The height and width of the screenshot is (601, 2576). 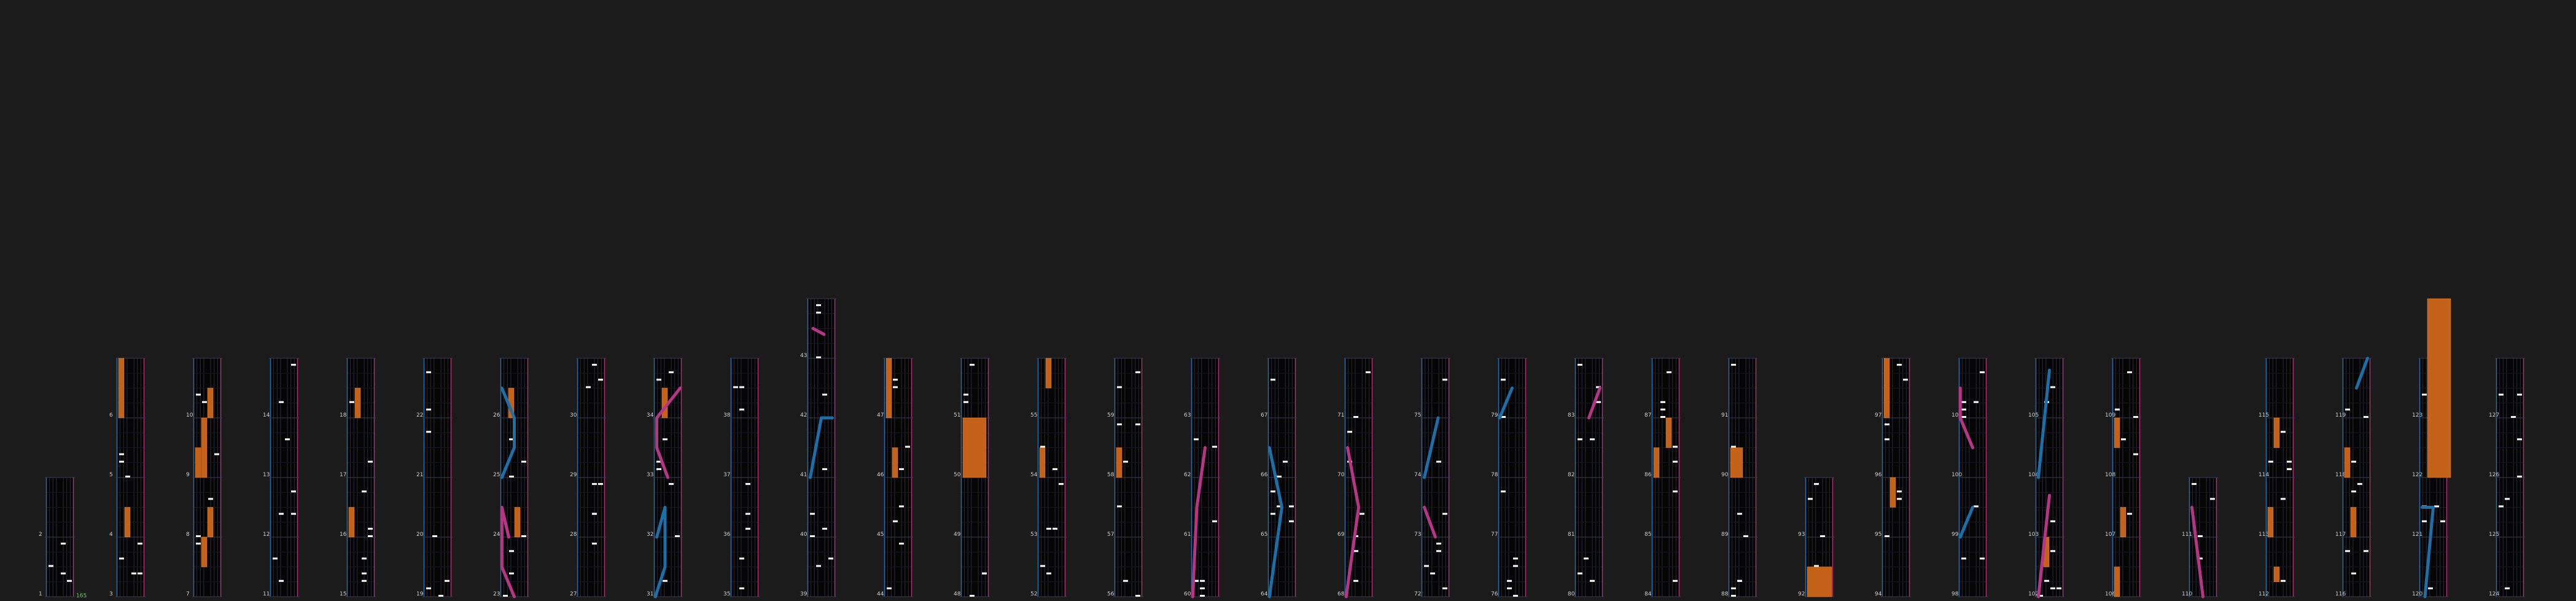 What do you see at coordinates (1355, 478) in the screenshot?
I see `chart-column: 68 69 70 71` at bounding box center [1355, 478].